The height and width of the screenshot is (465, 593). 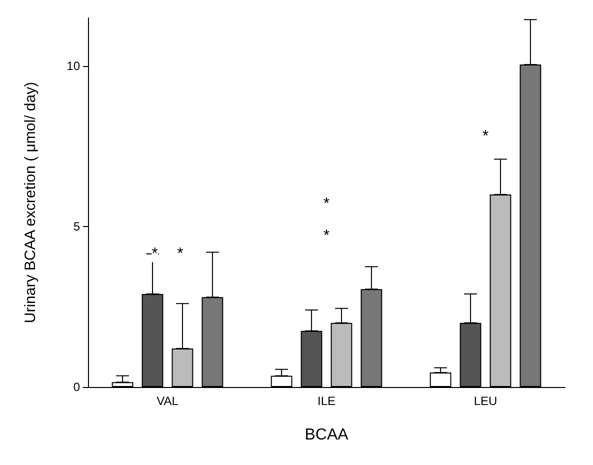 What do you see at coordinates (30, 203) in the screenshot?
I see `y-axis-title: Urinary BCAA excretion ( μmol/ day)` at bounding box center [30, 203].